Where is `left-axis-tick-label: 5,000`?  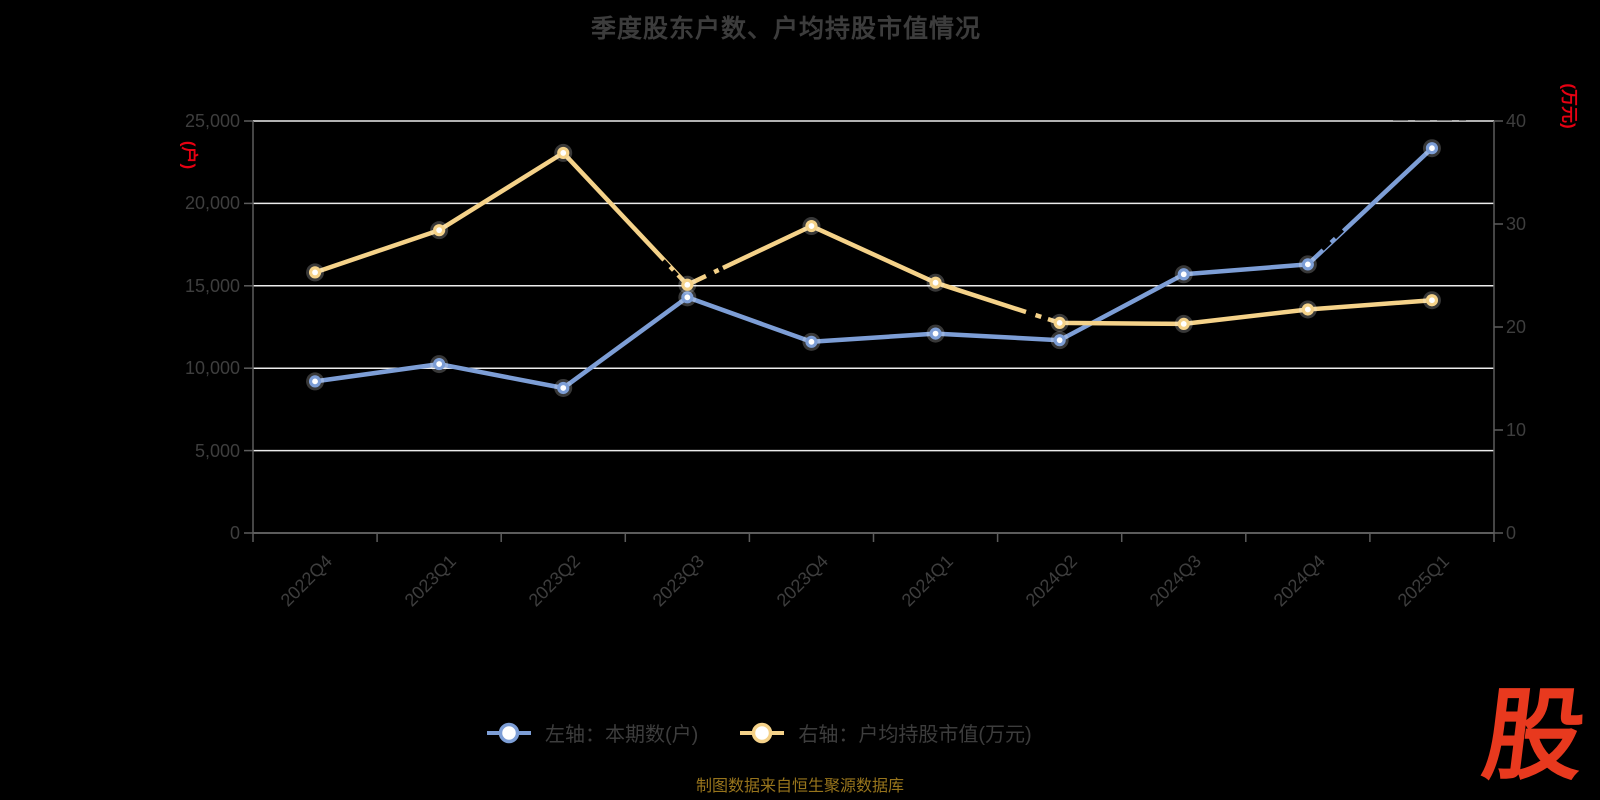 left-axis-tick-label: 5,000 is located at coordinates (217, 450).